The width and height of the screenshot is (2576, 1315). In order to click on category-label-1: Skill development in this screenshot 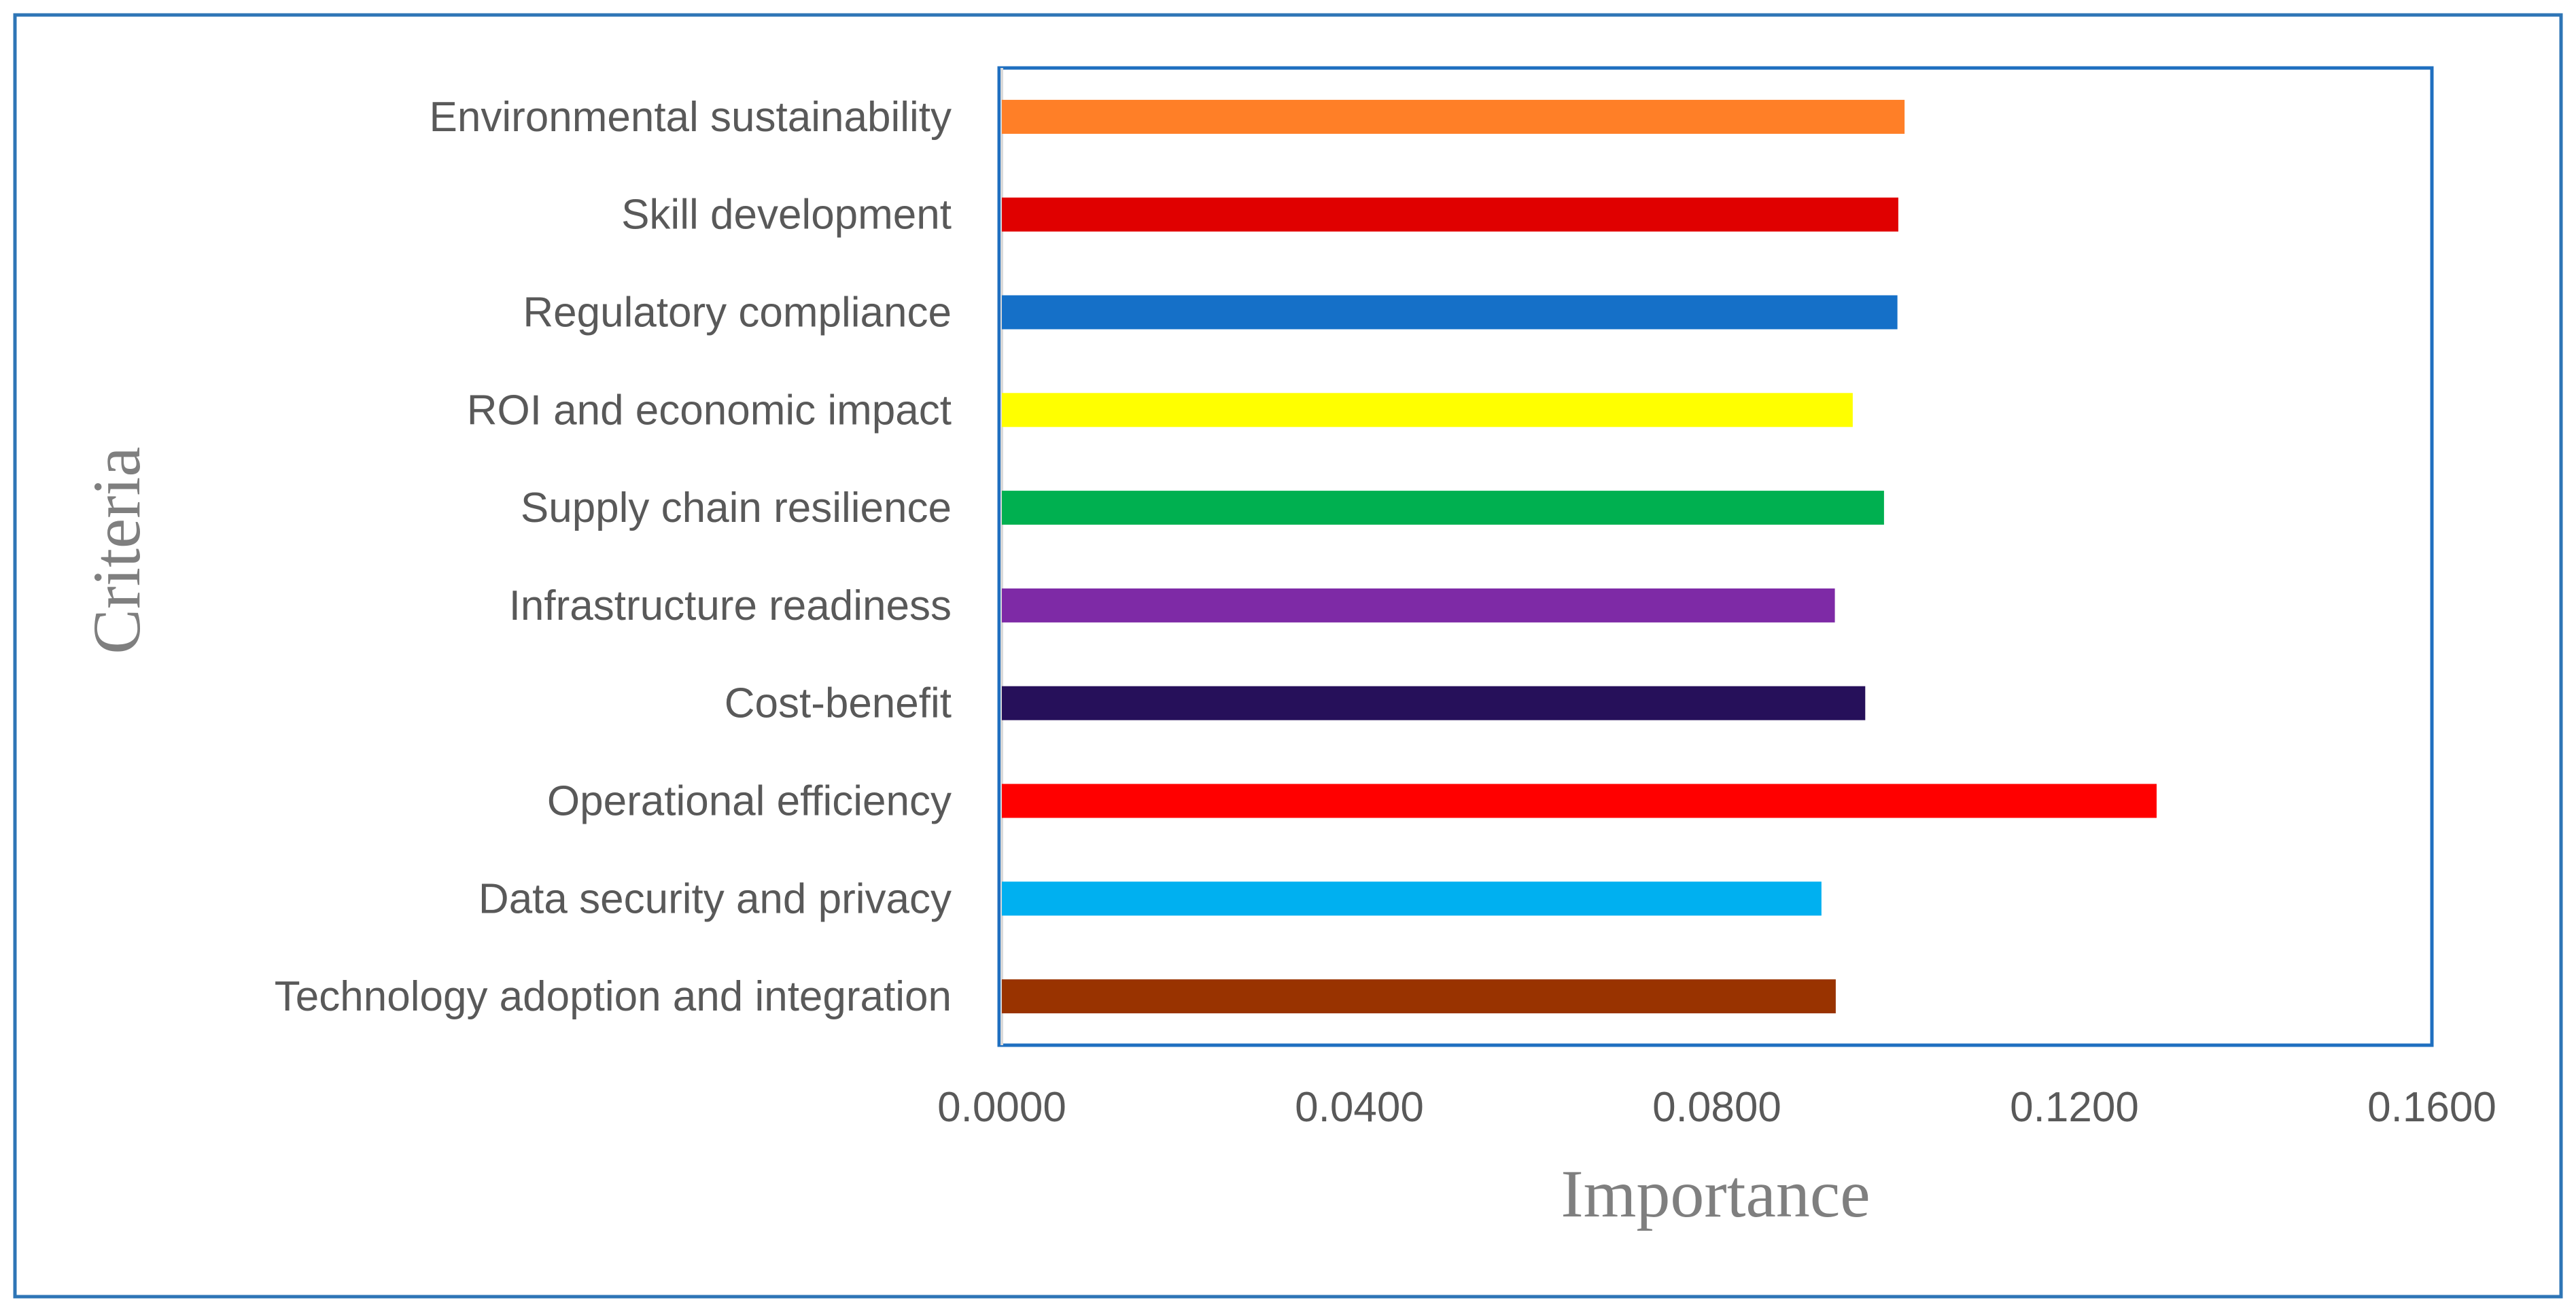, I will do `click(786, 215)`.